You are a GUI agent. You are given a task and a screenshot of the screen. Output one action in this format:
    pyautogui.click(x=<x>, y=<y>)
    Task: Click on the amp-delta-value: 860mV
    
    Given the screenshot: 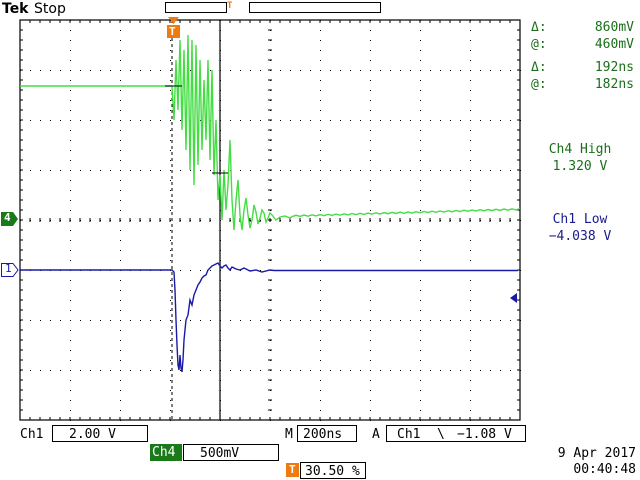 What is the action you would take?
    pyautogui.click(x=614, y=27)
    